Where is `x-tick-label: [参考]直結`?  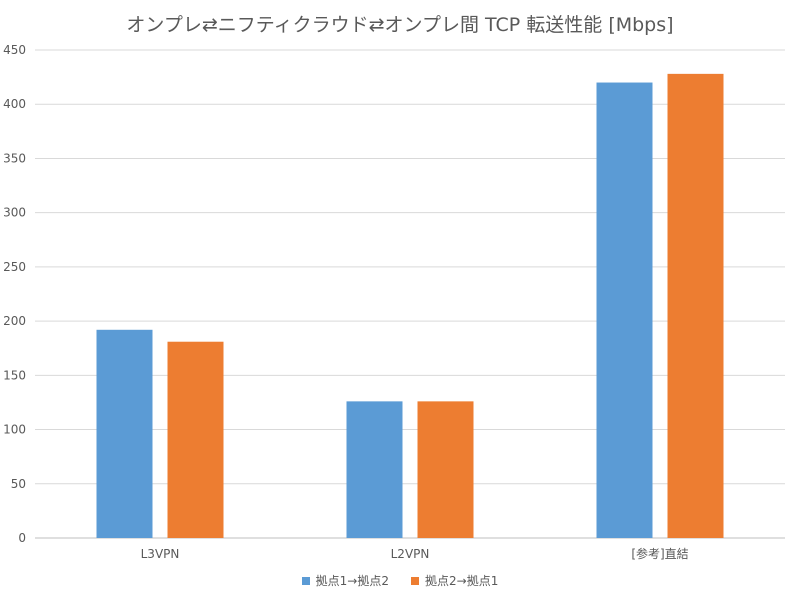 x-tick-label: [参考]直結 is located at coordinates (659, 553).